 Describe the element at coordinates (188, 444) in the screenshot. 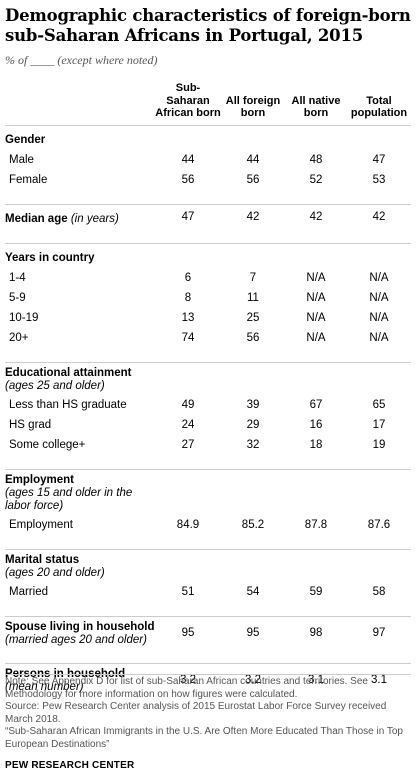

I see `table-cell: 27` at that location.